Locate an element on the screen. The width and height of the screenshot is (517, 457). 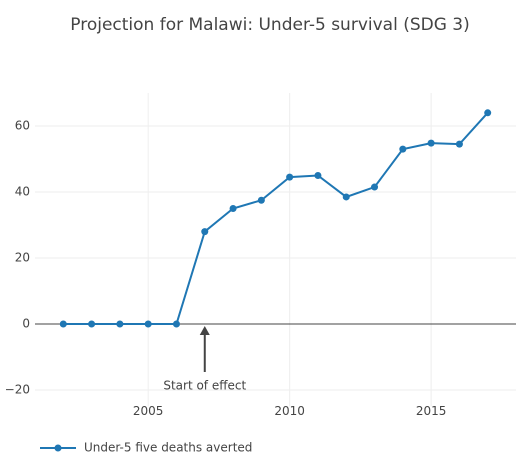
annotation-arrowhead is located at coordinates (204, 330).